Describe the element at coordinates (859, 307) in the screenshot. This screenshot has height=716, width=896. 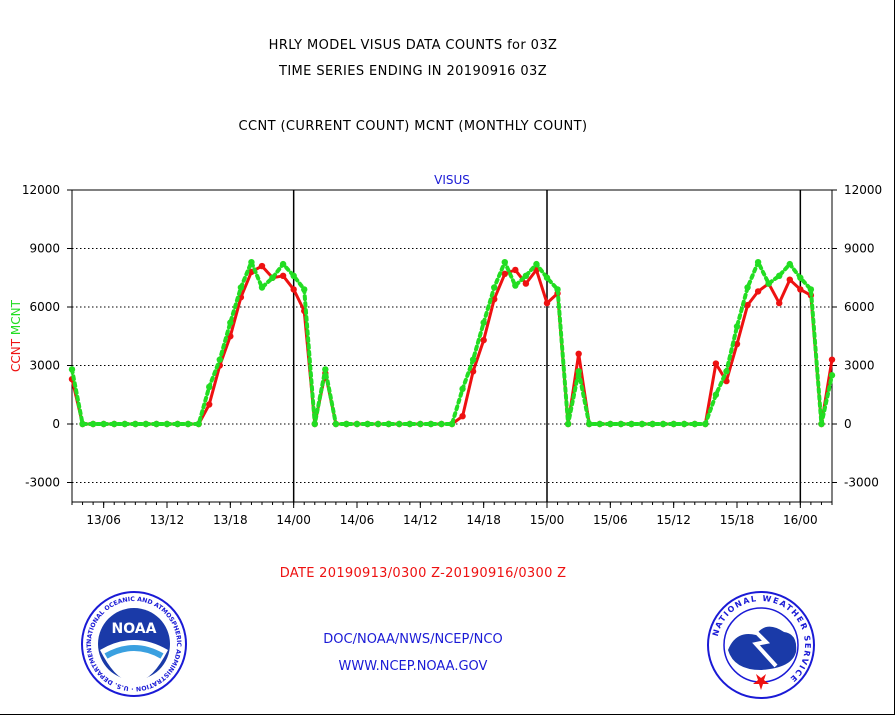
I see `y-tick-label-right: 6000` at that location.